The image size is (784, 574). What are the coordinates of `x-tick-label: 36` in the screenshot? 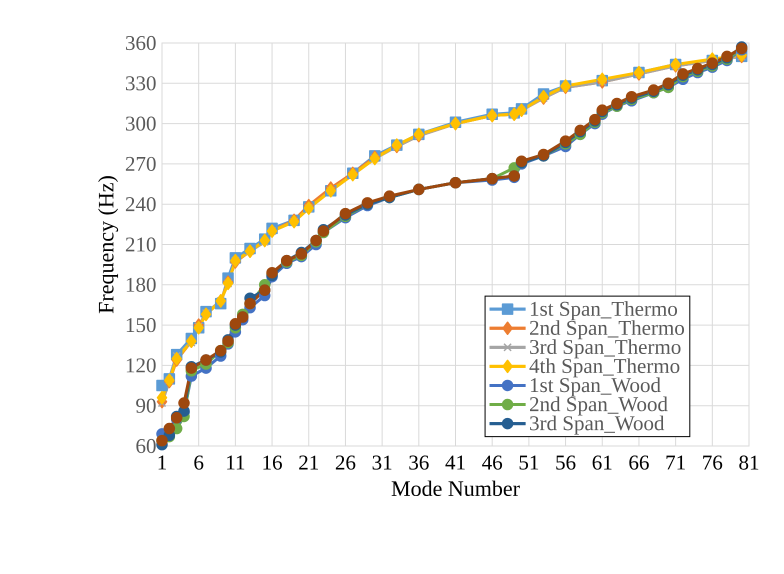 It's located at (419, 463).